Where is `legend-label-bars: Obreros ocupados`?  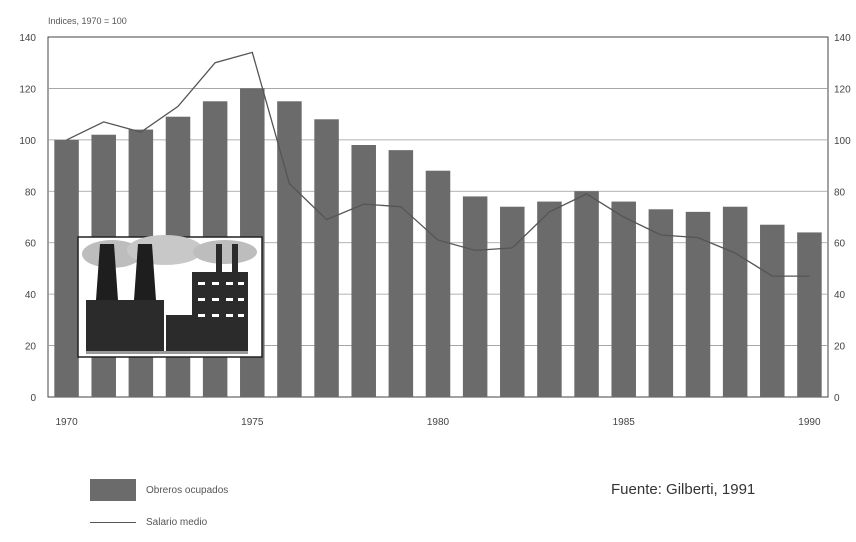 legend-label-bars: Obreros ocupados is located at coordinates (187, 490).